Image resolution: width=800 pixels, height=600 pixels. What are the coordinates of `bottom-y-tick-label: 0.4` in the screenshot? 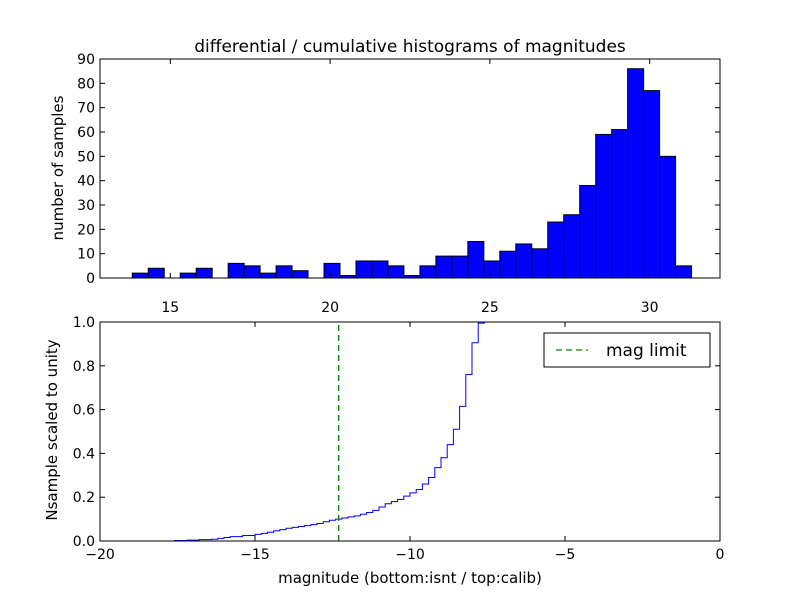 It's located at (84, 454).